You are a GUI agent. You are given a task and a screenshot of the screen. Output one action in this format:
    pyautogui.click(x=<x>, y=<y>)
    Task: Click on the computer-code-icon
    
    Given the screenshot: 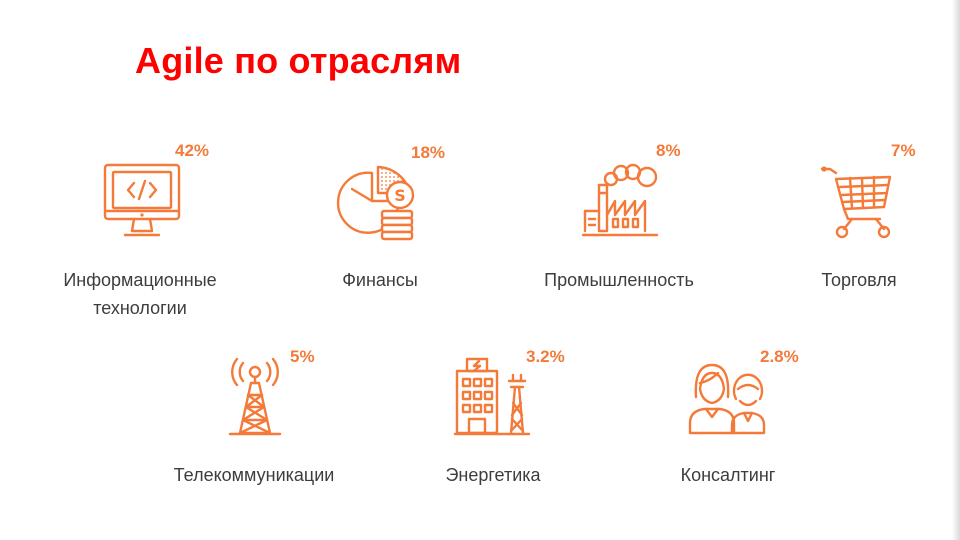 What is the action you would take?
    pyautogui.click(x=142, y=202)
    